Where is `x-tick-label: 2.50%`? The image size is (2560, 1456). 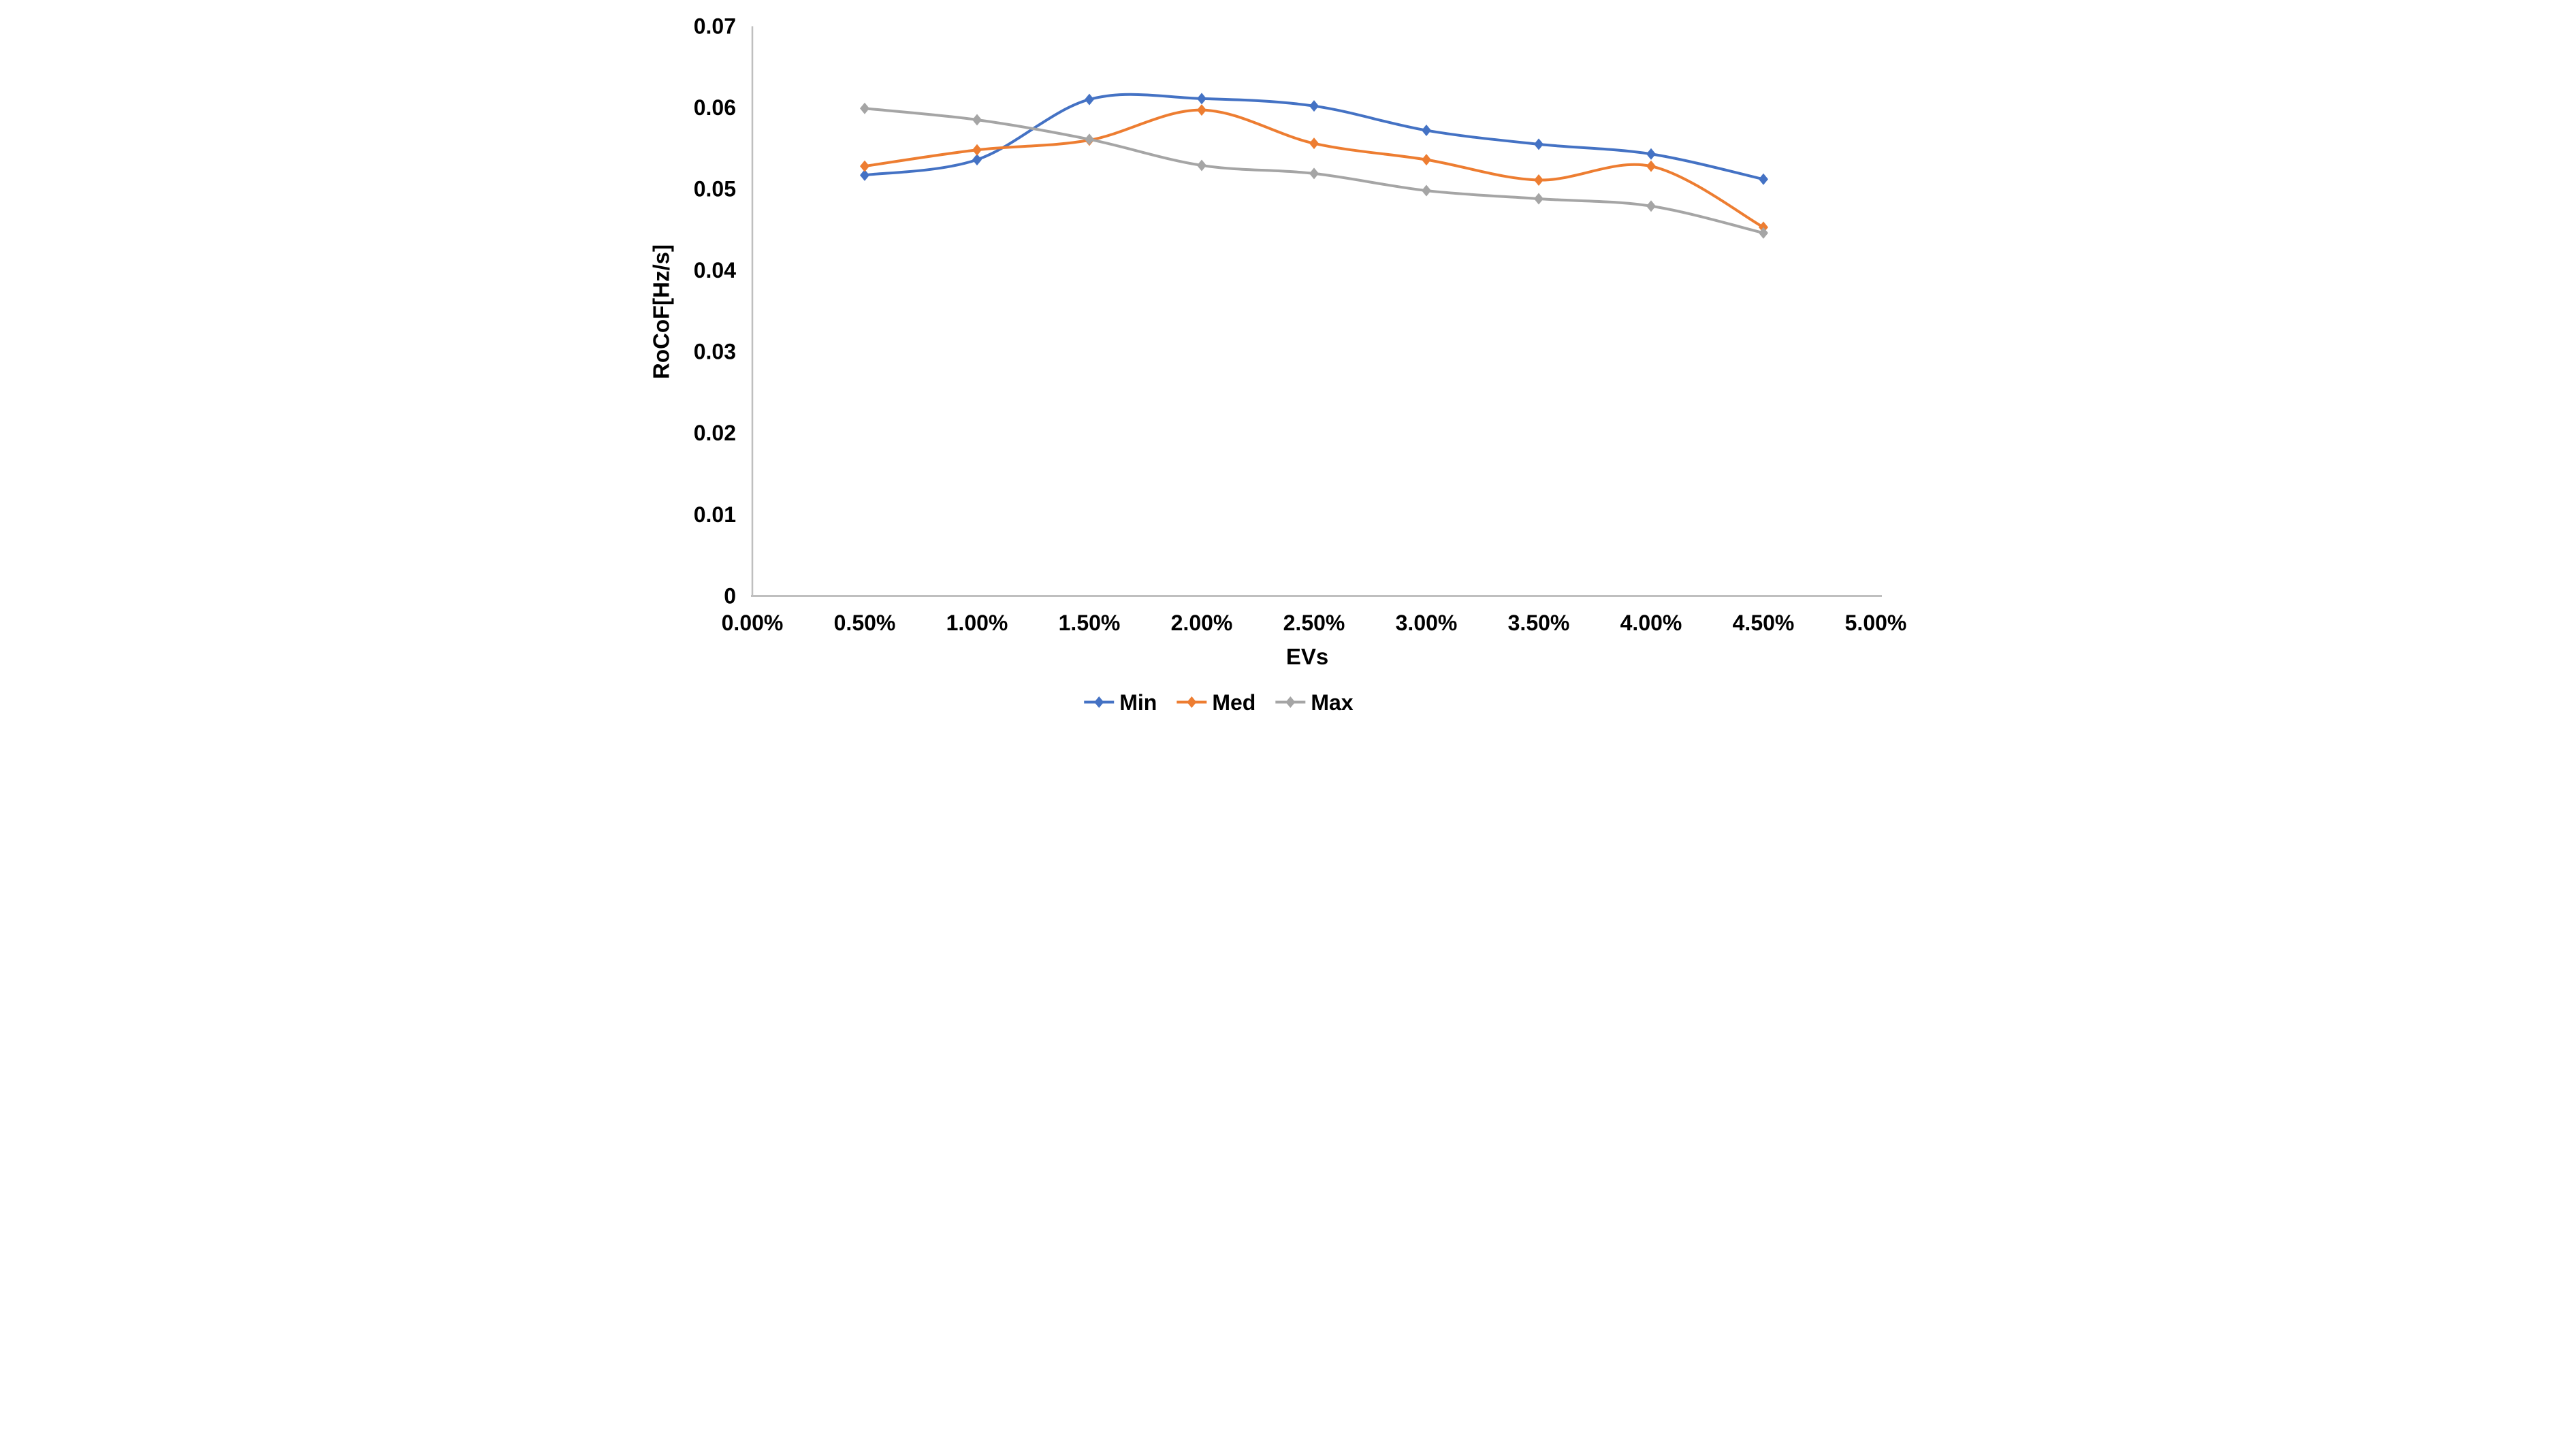 x-tick-label: 2.50% is located at coordinates (1314, 623).